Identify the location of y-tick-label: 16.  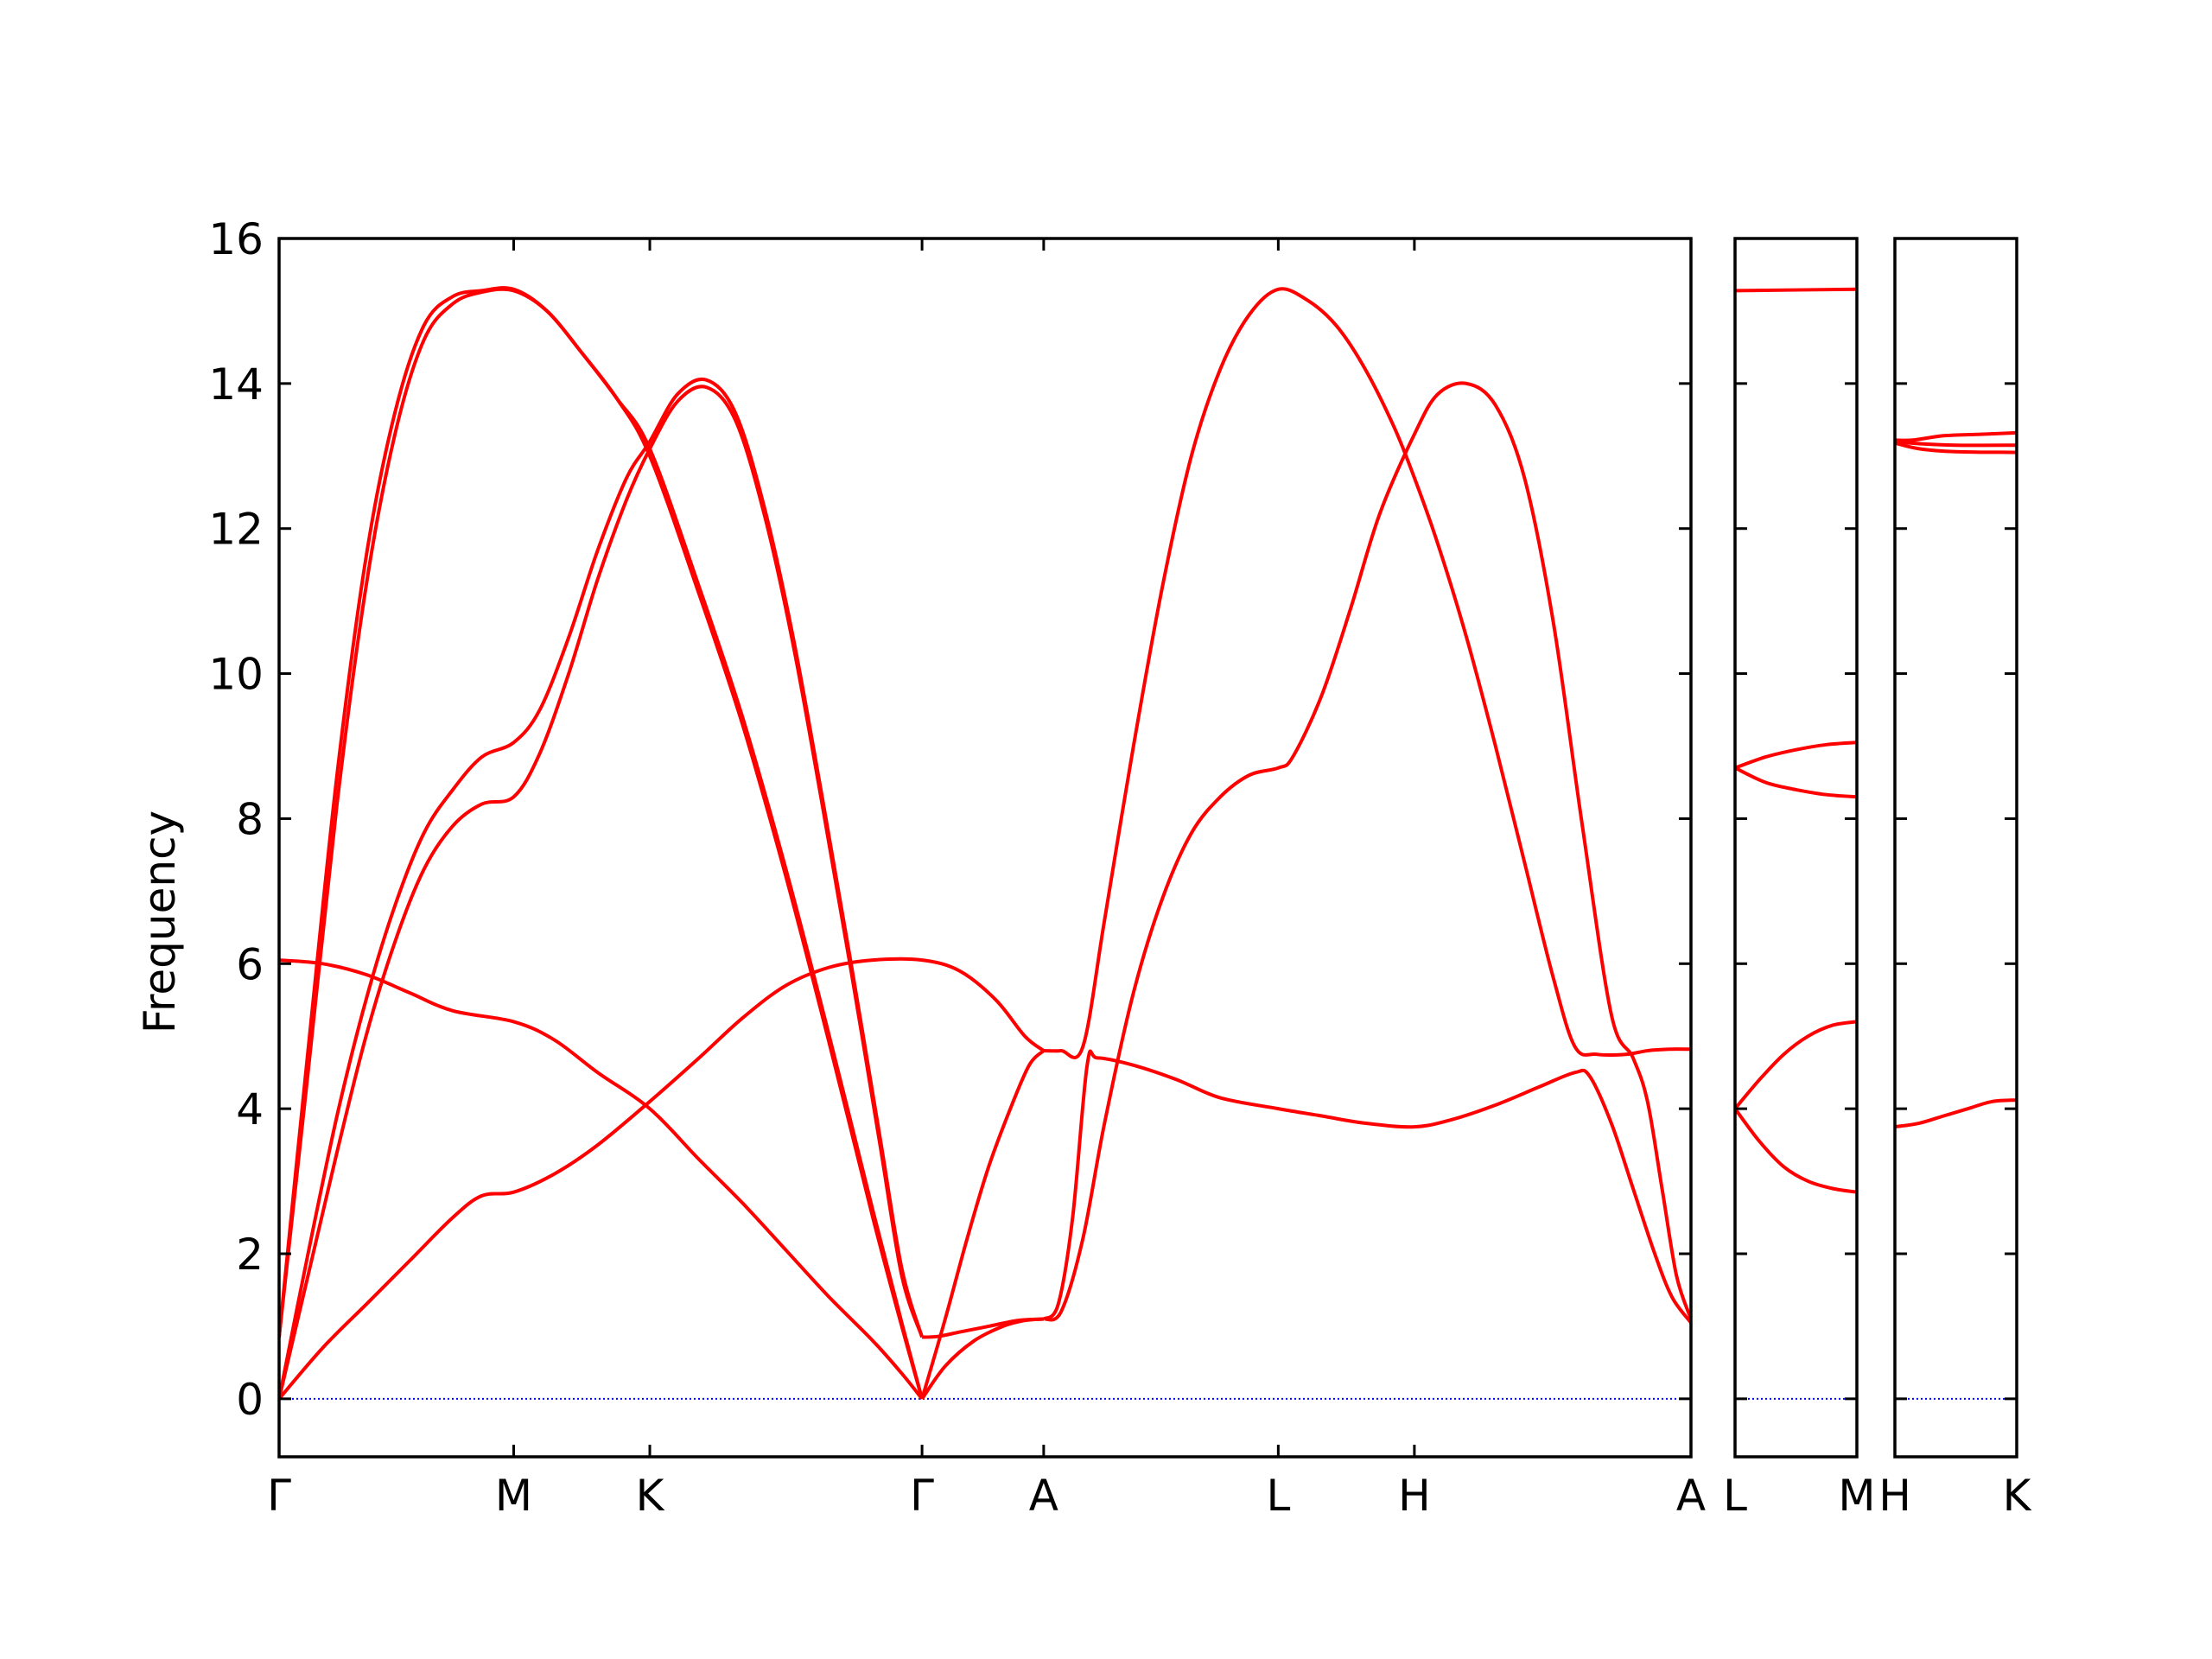
(236, 239).